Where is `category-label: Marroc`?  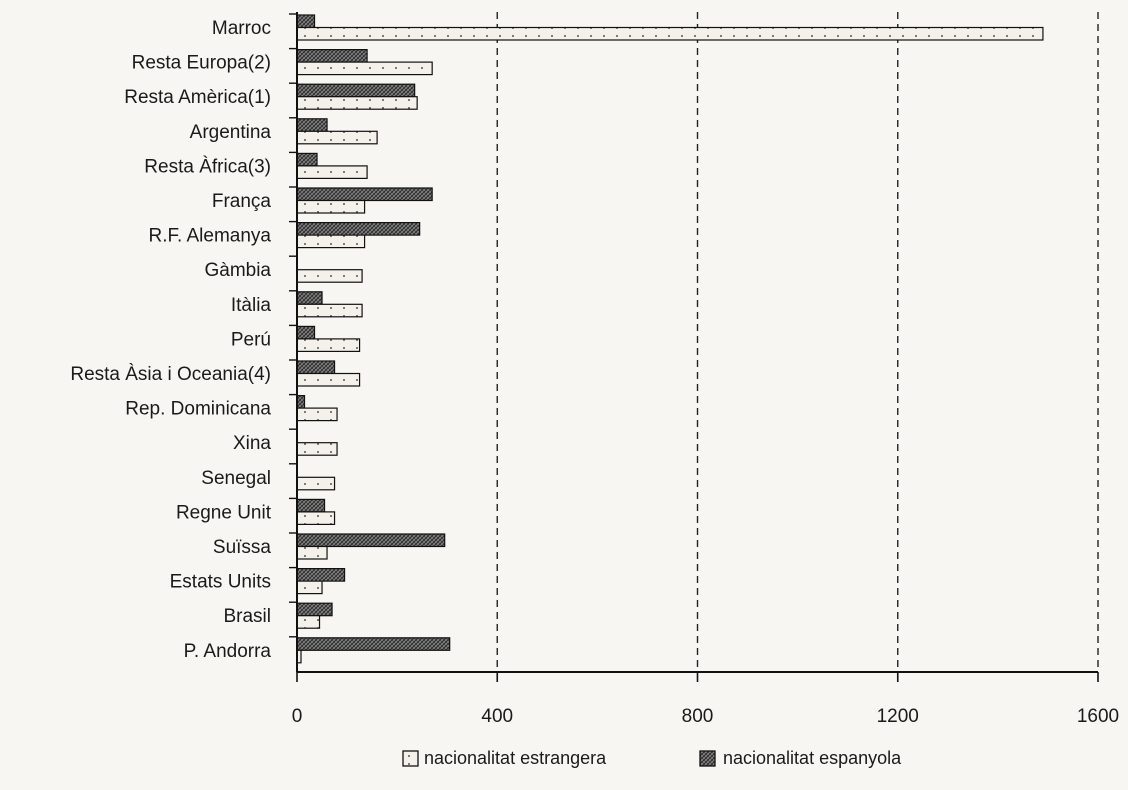 category-label: Marroc is located at coordinates (241, 28).